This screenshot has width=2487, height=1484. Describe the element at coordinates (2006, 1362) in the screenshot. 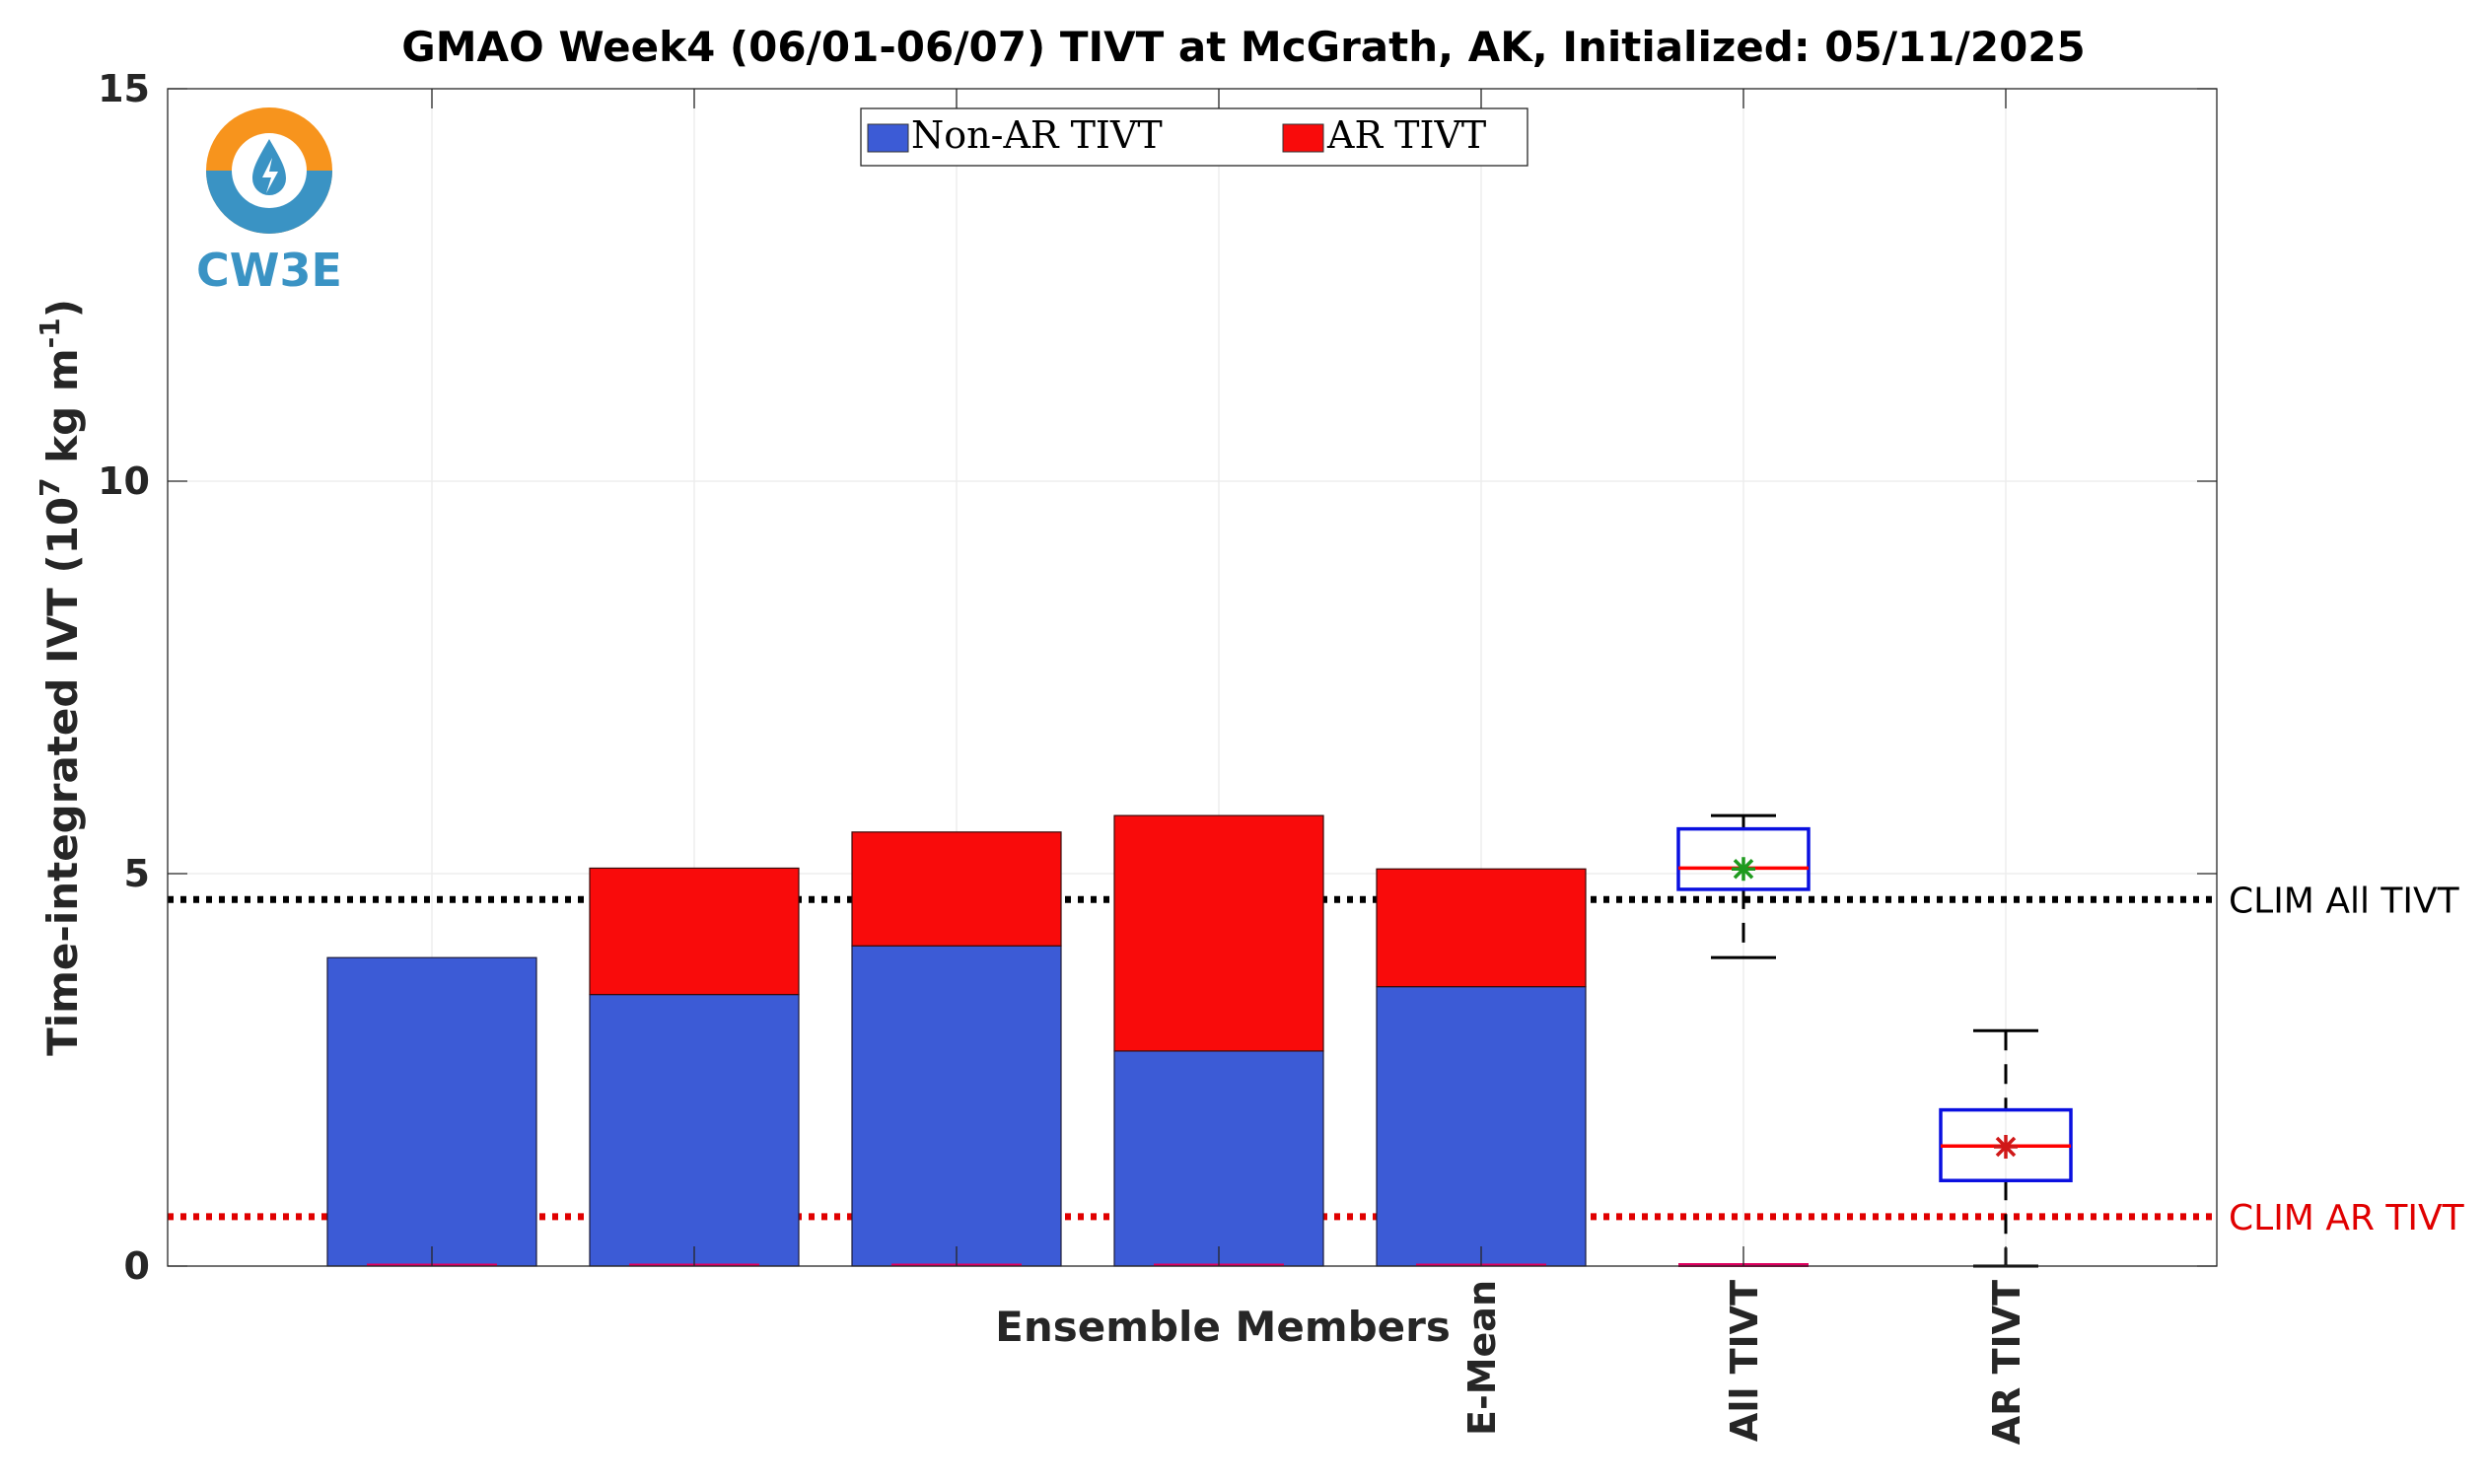

I see `x-tick-label: AR TIVT` at that location.